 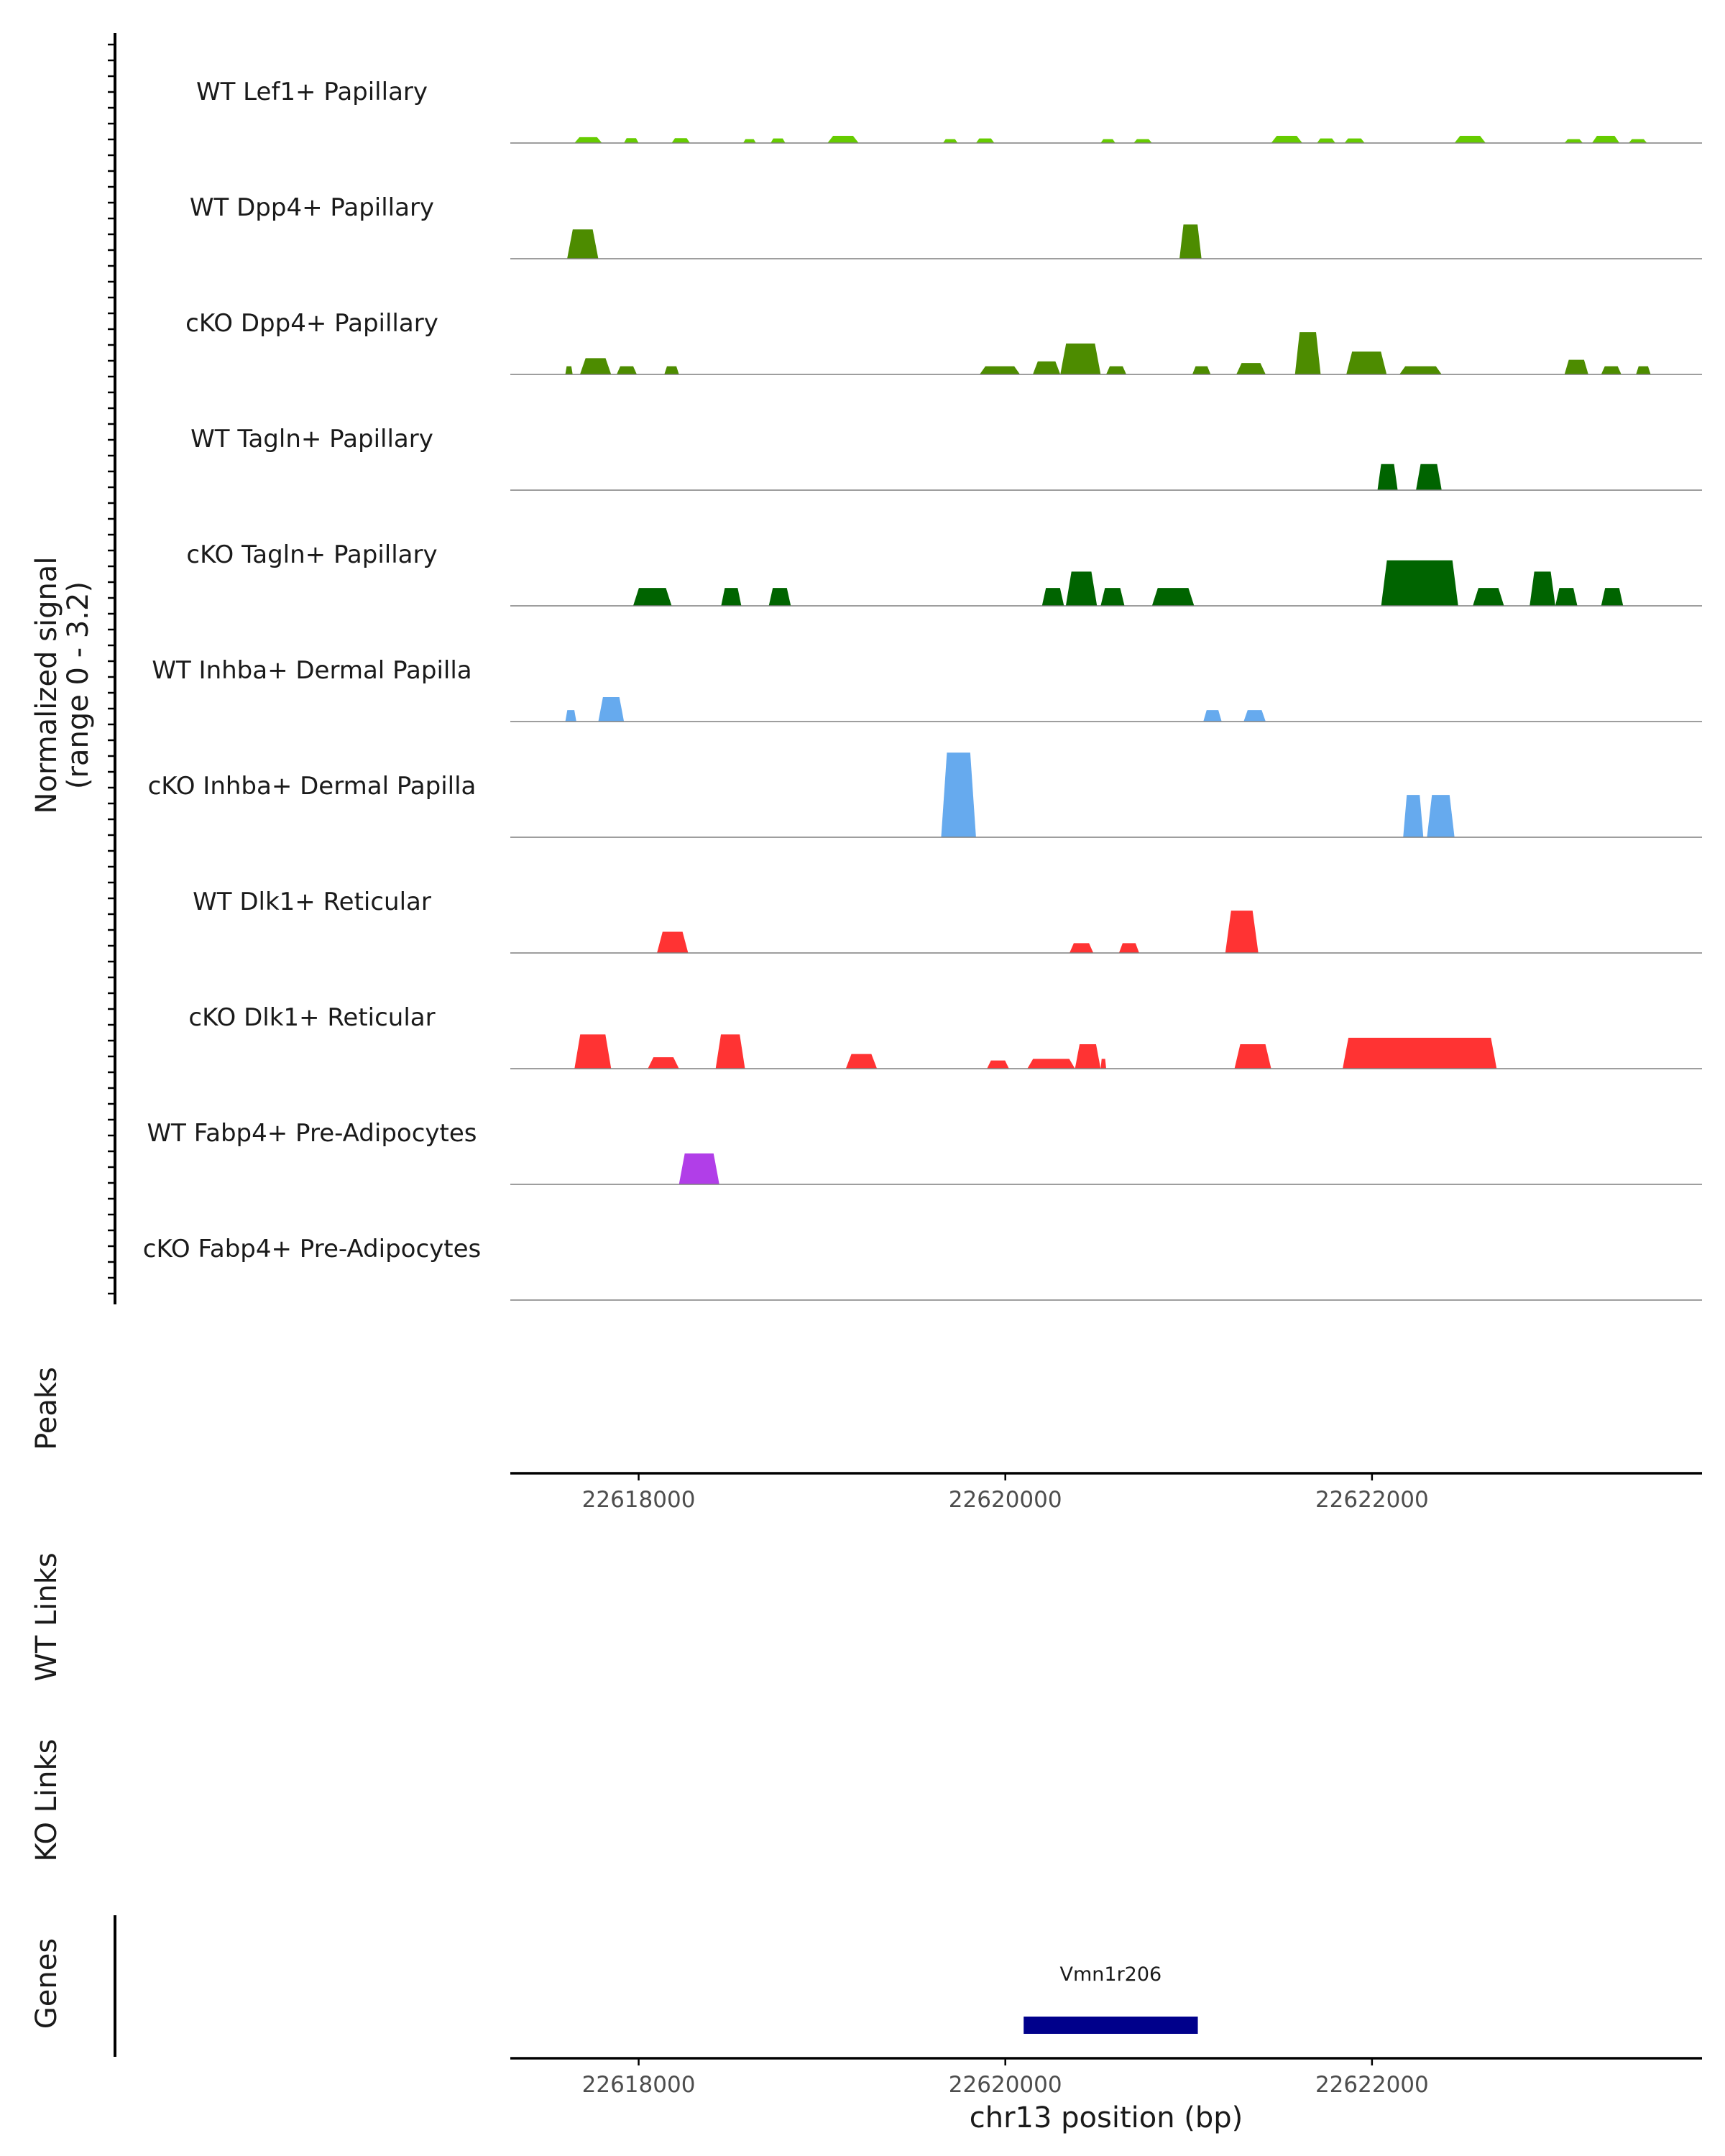 What do you see at coordinates (1005, 1500) in the screenshot?
I see `x-tick-label: 22620000` at bounding box center [1005, 1500].